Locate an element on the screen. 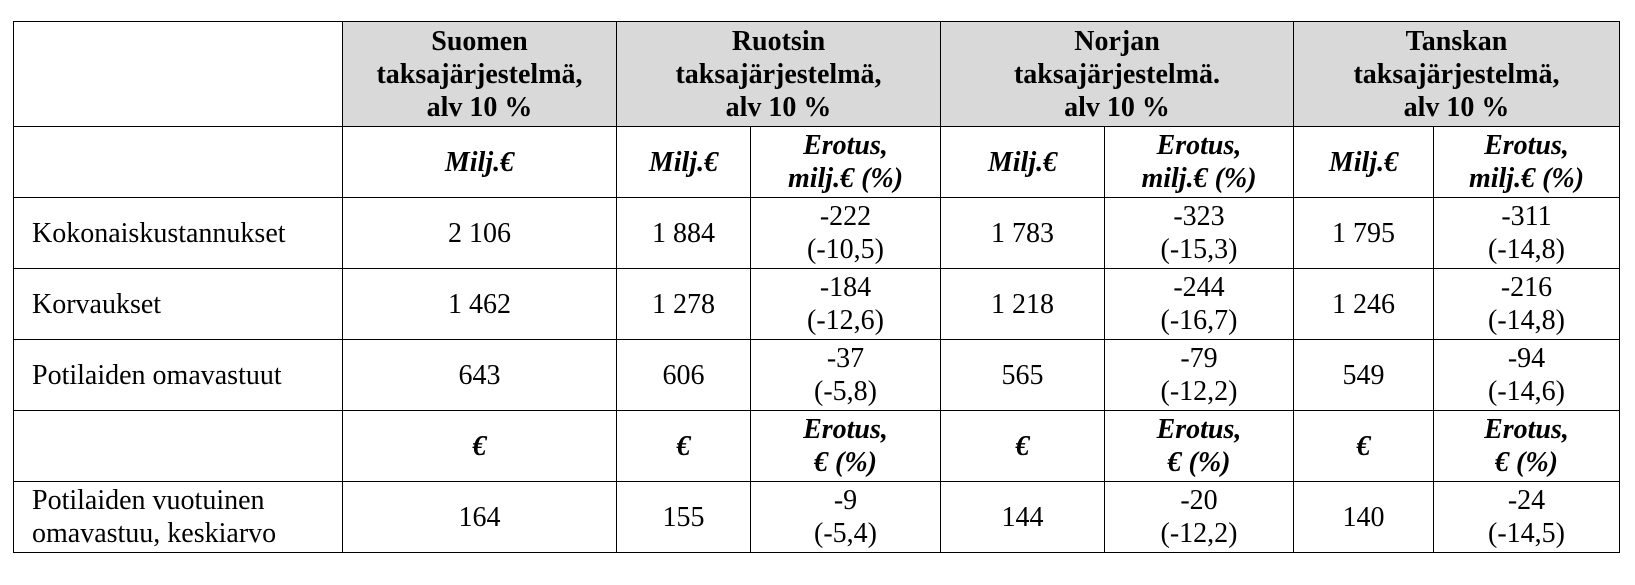 The image size is (1635, 585). cell-line: taksajärjestelmä. is located at coordinates (1117, 74).